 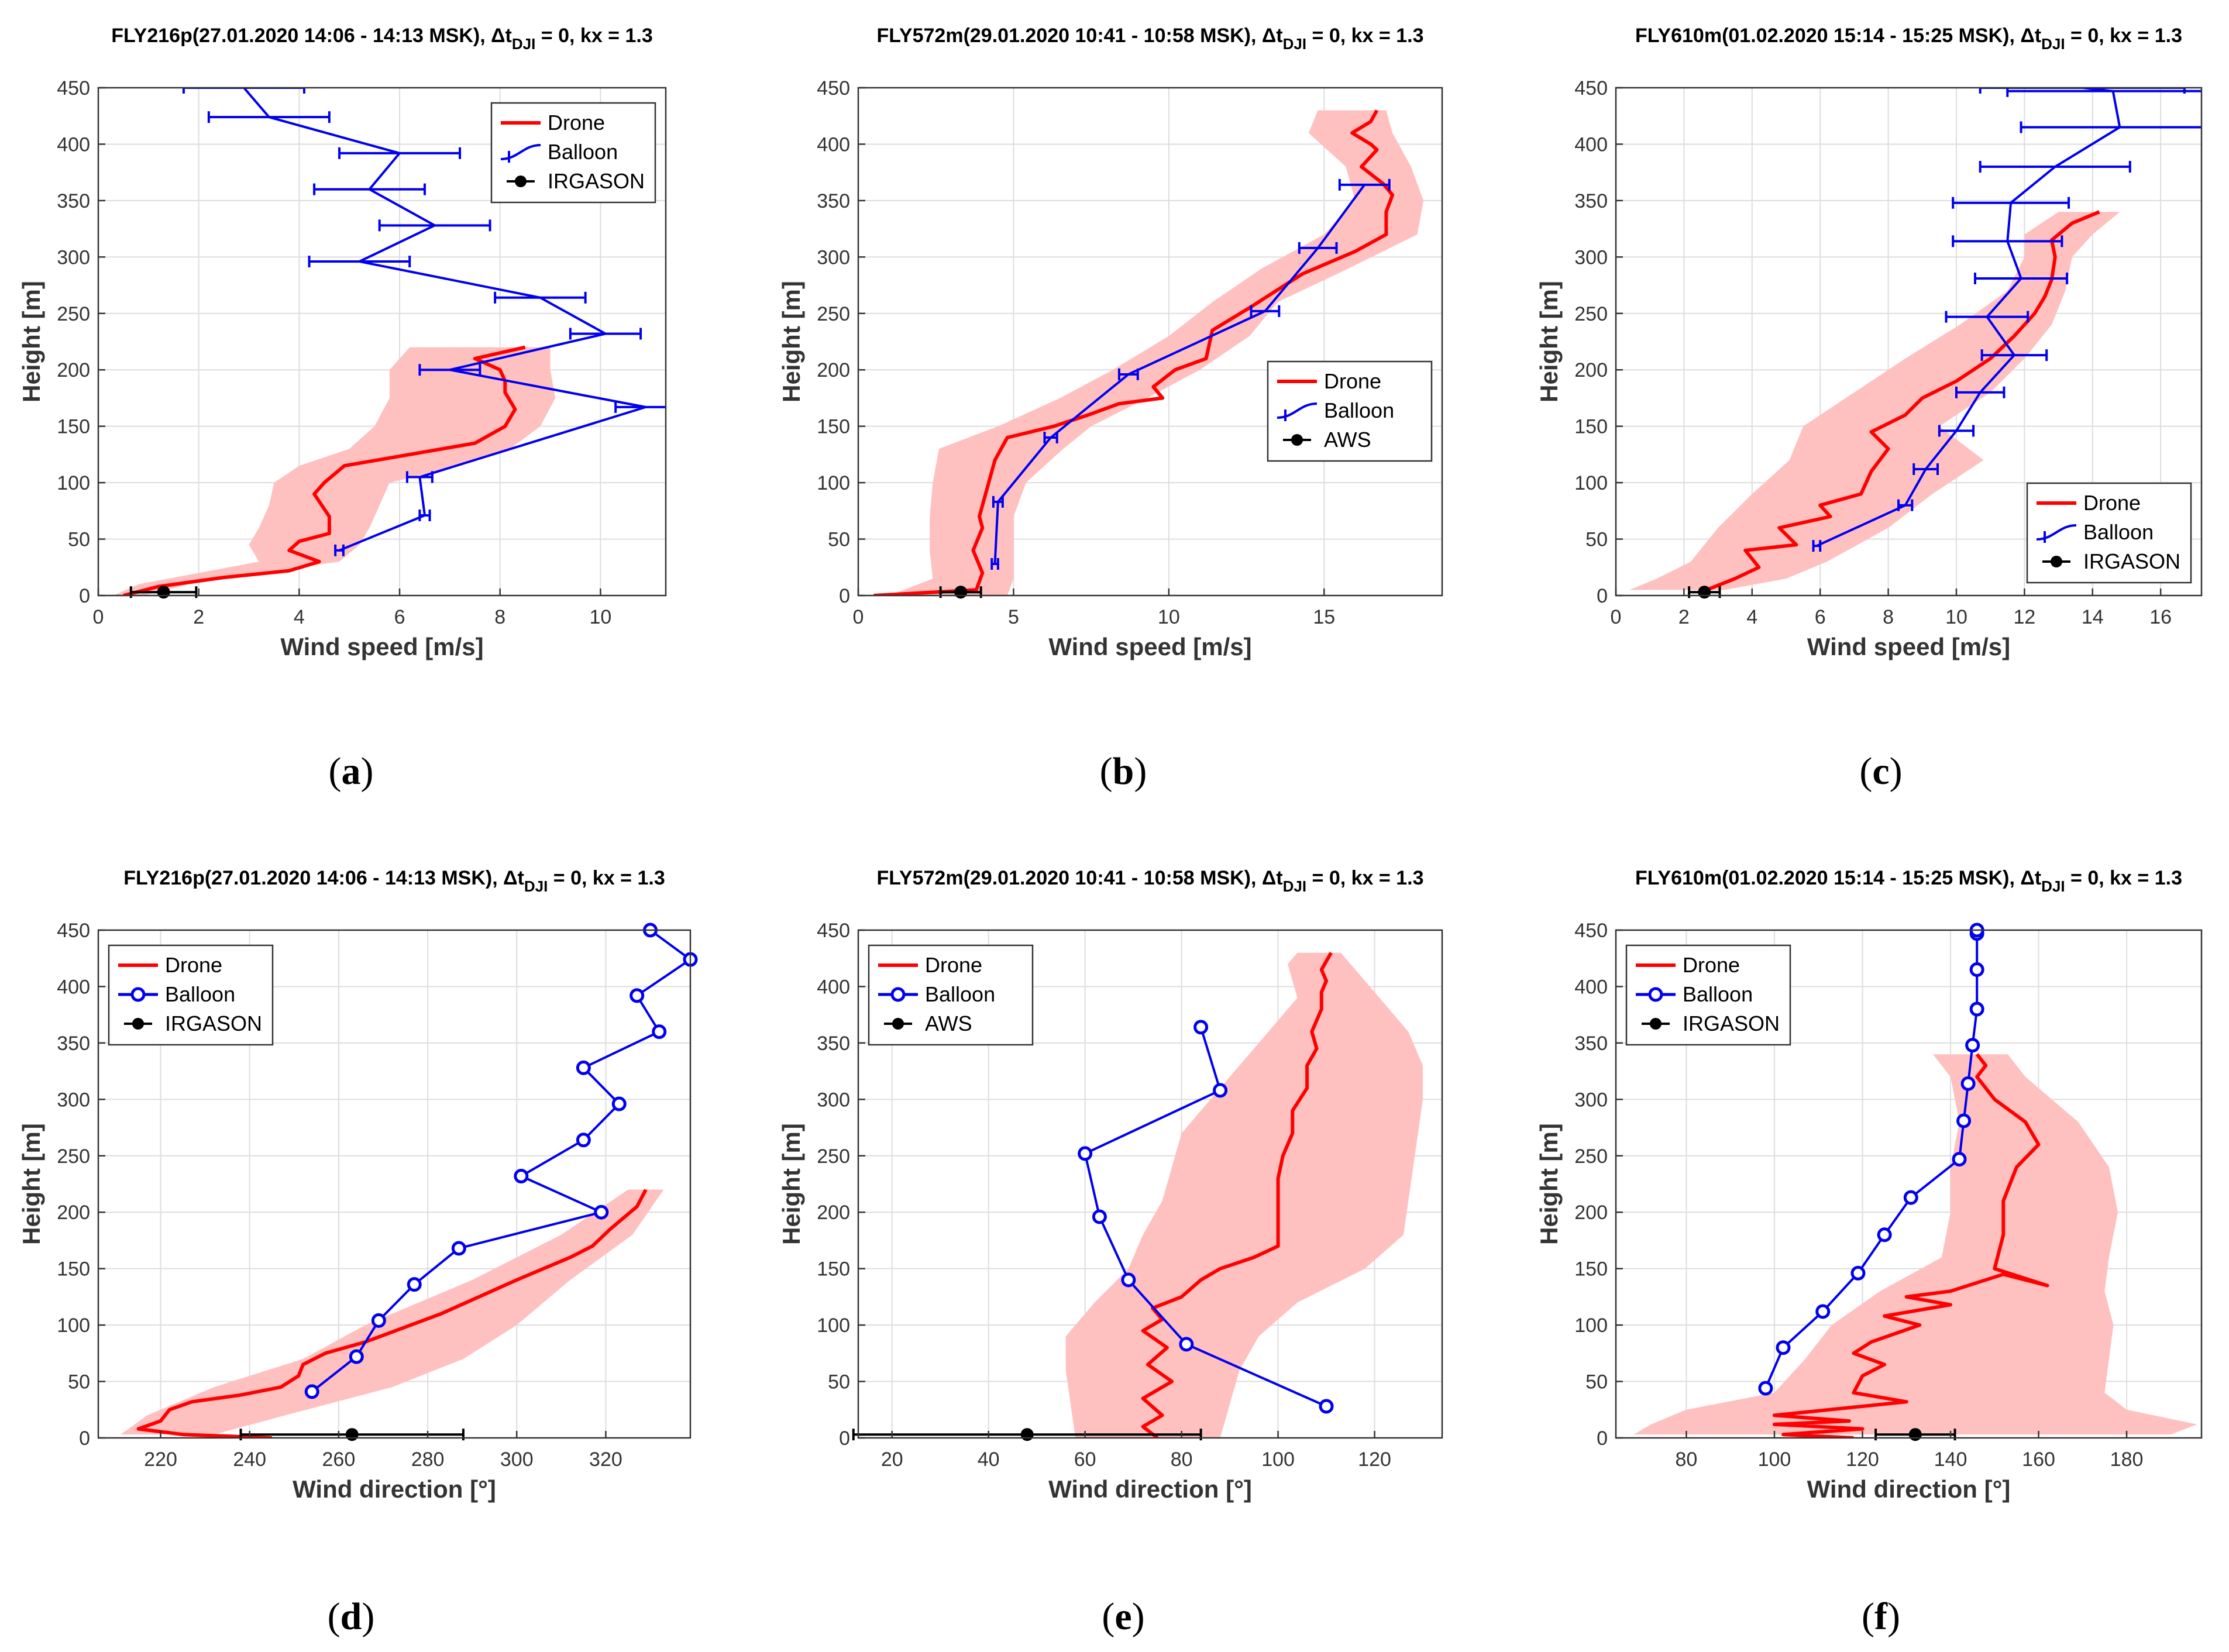 I want to click on y-tick-label: 100, so click(x=73, y=1325).